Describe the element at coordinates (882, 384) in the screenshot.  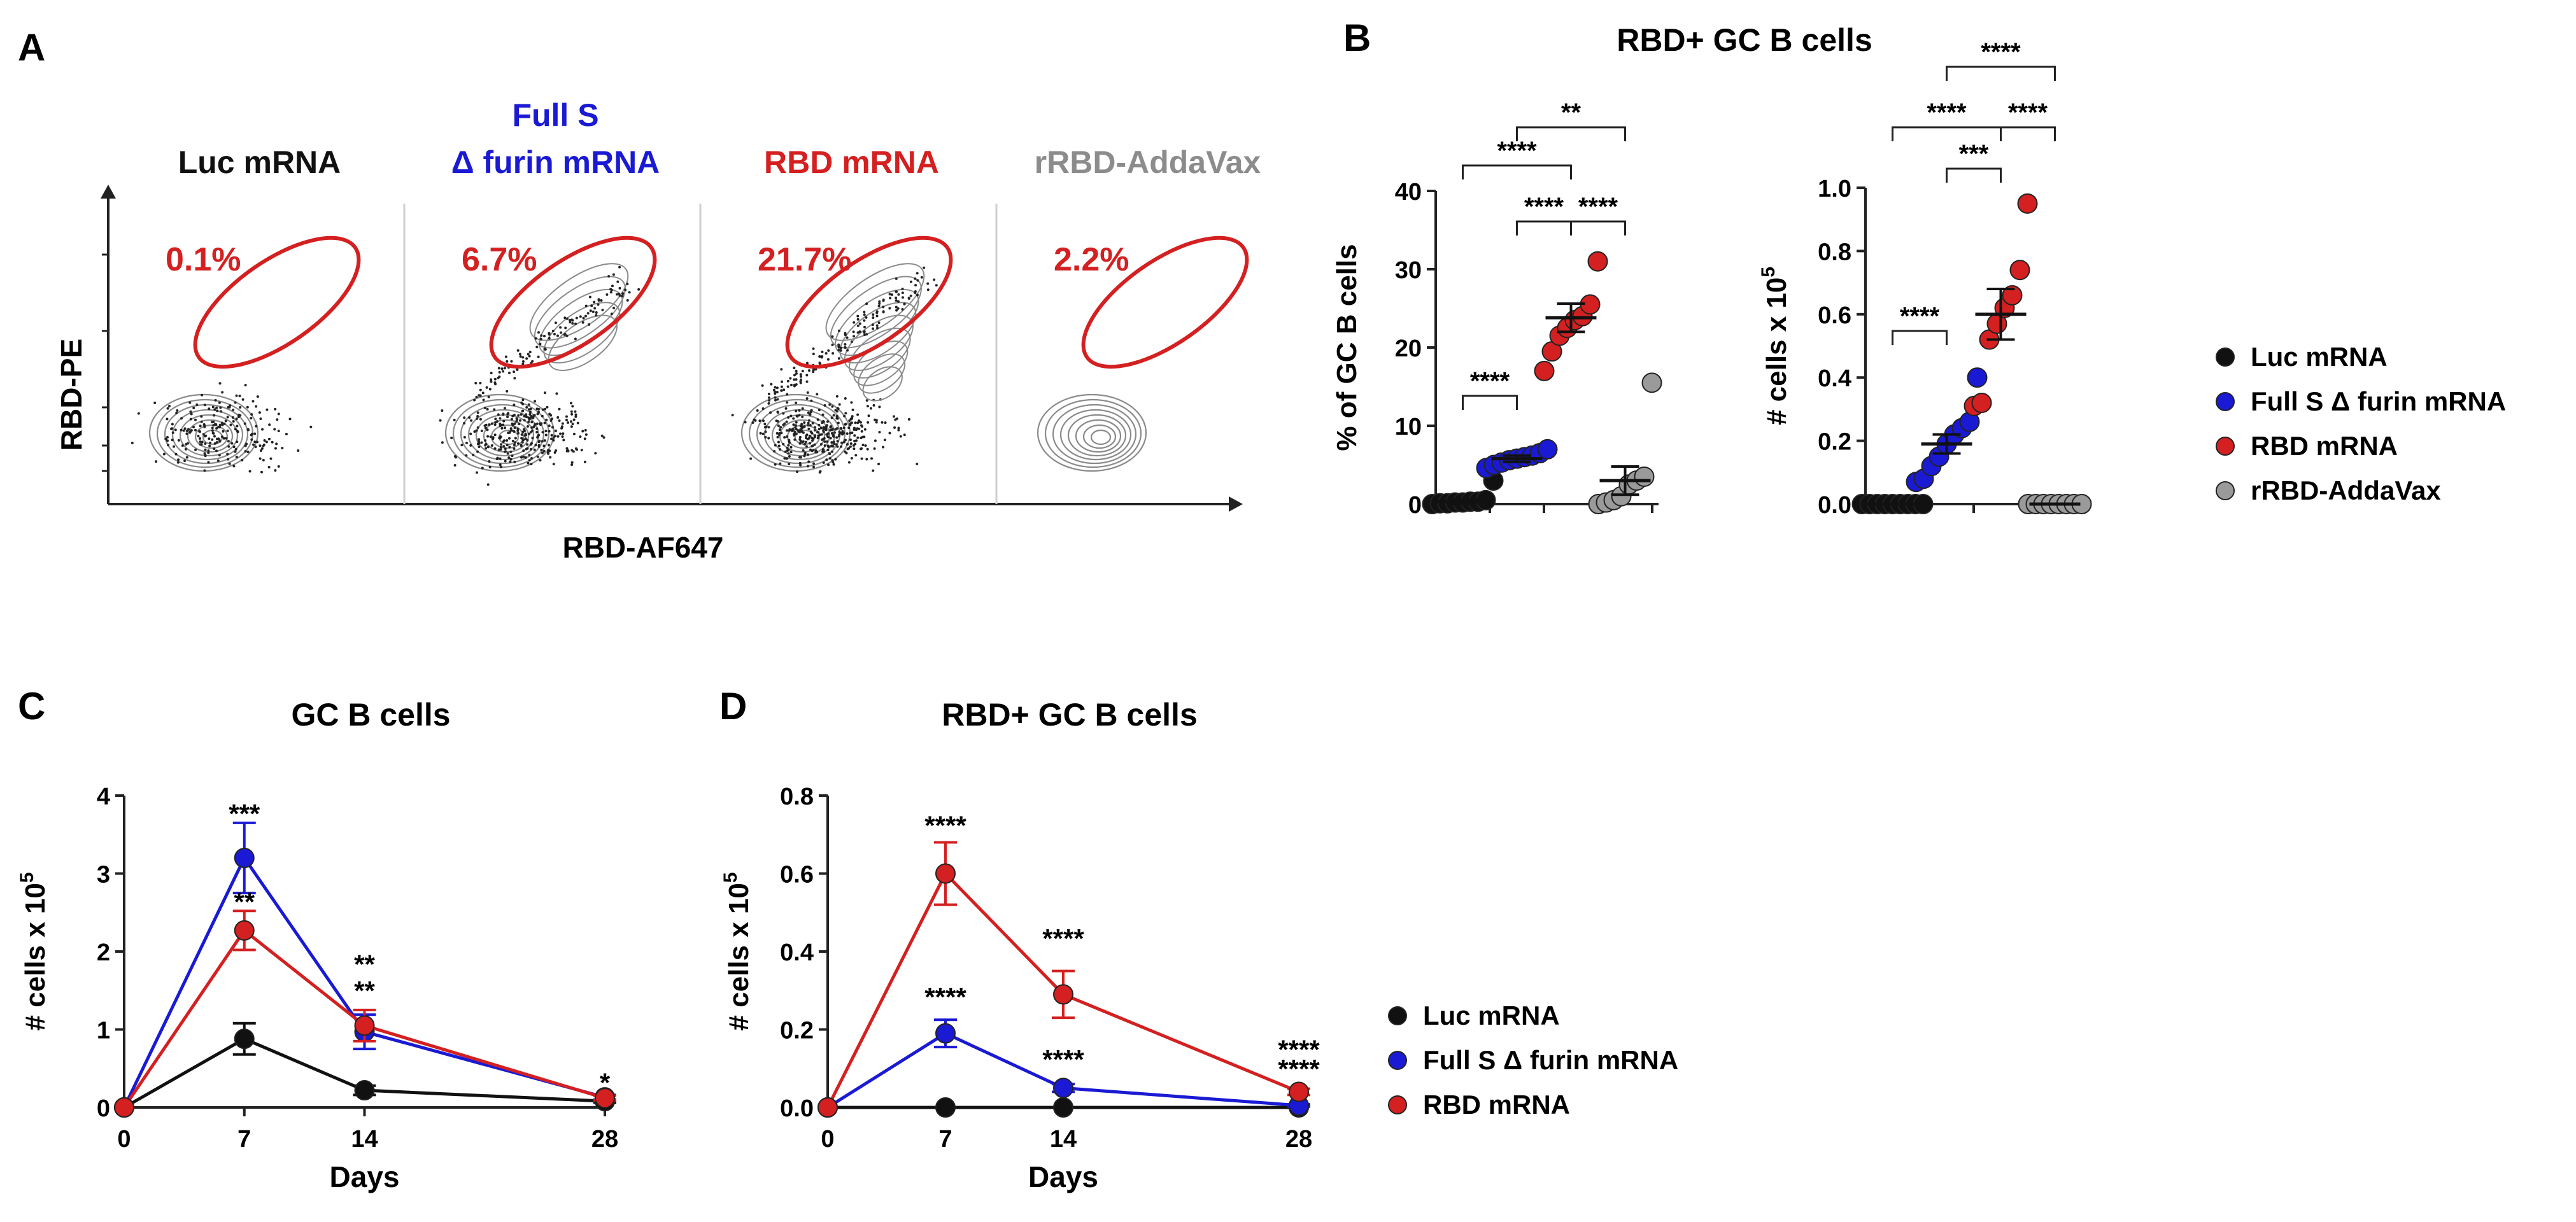
I see `flow-gate-contour` at that location.